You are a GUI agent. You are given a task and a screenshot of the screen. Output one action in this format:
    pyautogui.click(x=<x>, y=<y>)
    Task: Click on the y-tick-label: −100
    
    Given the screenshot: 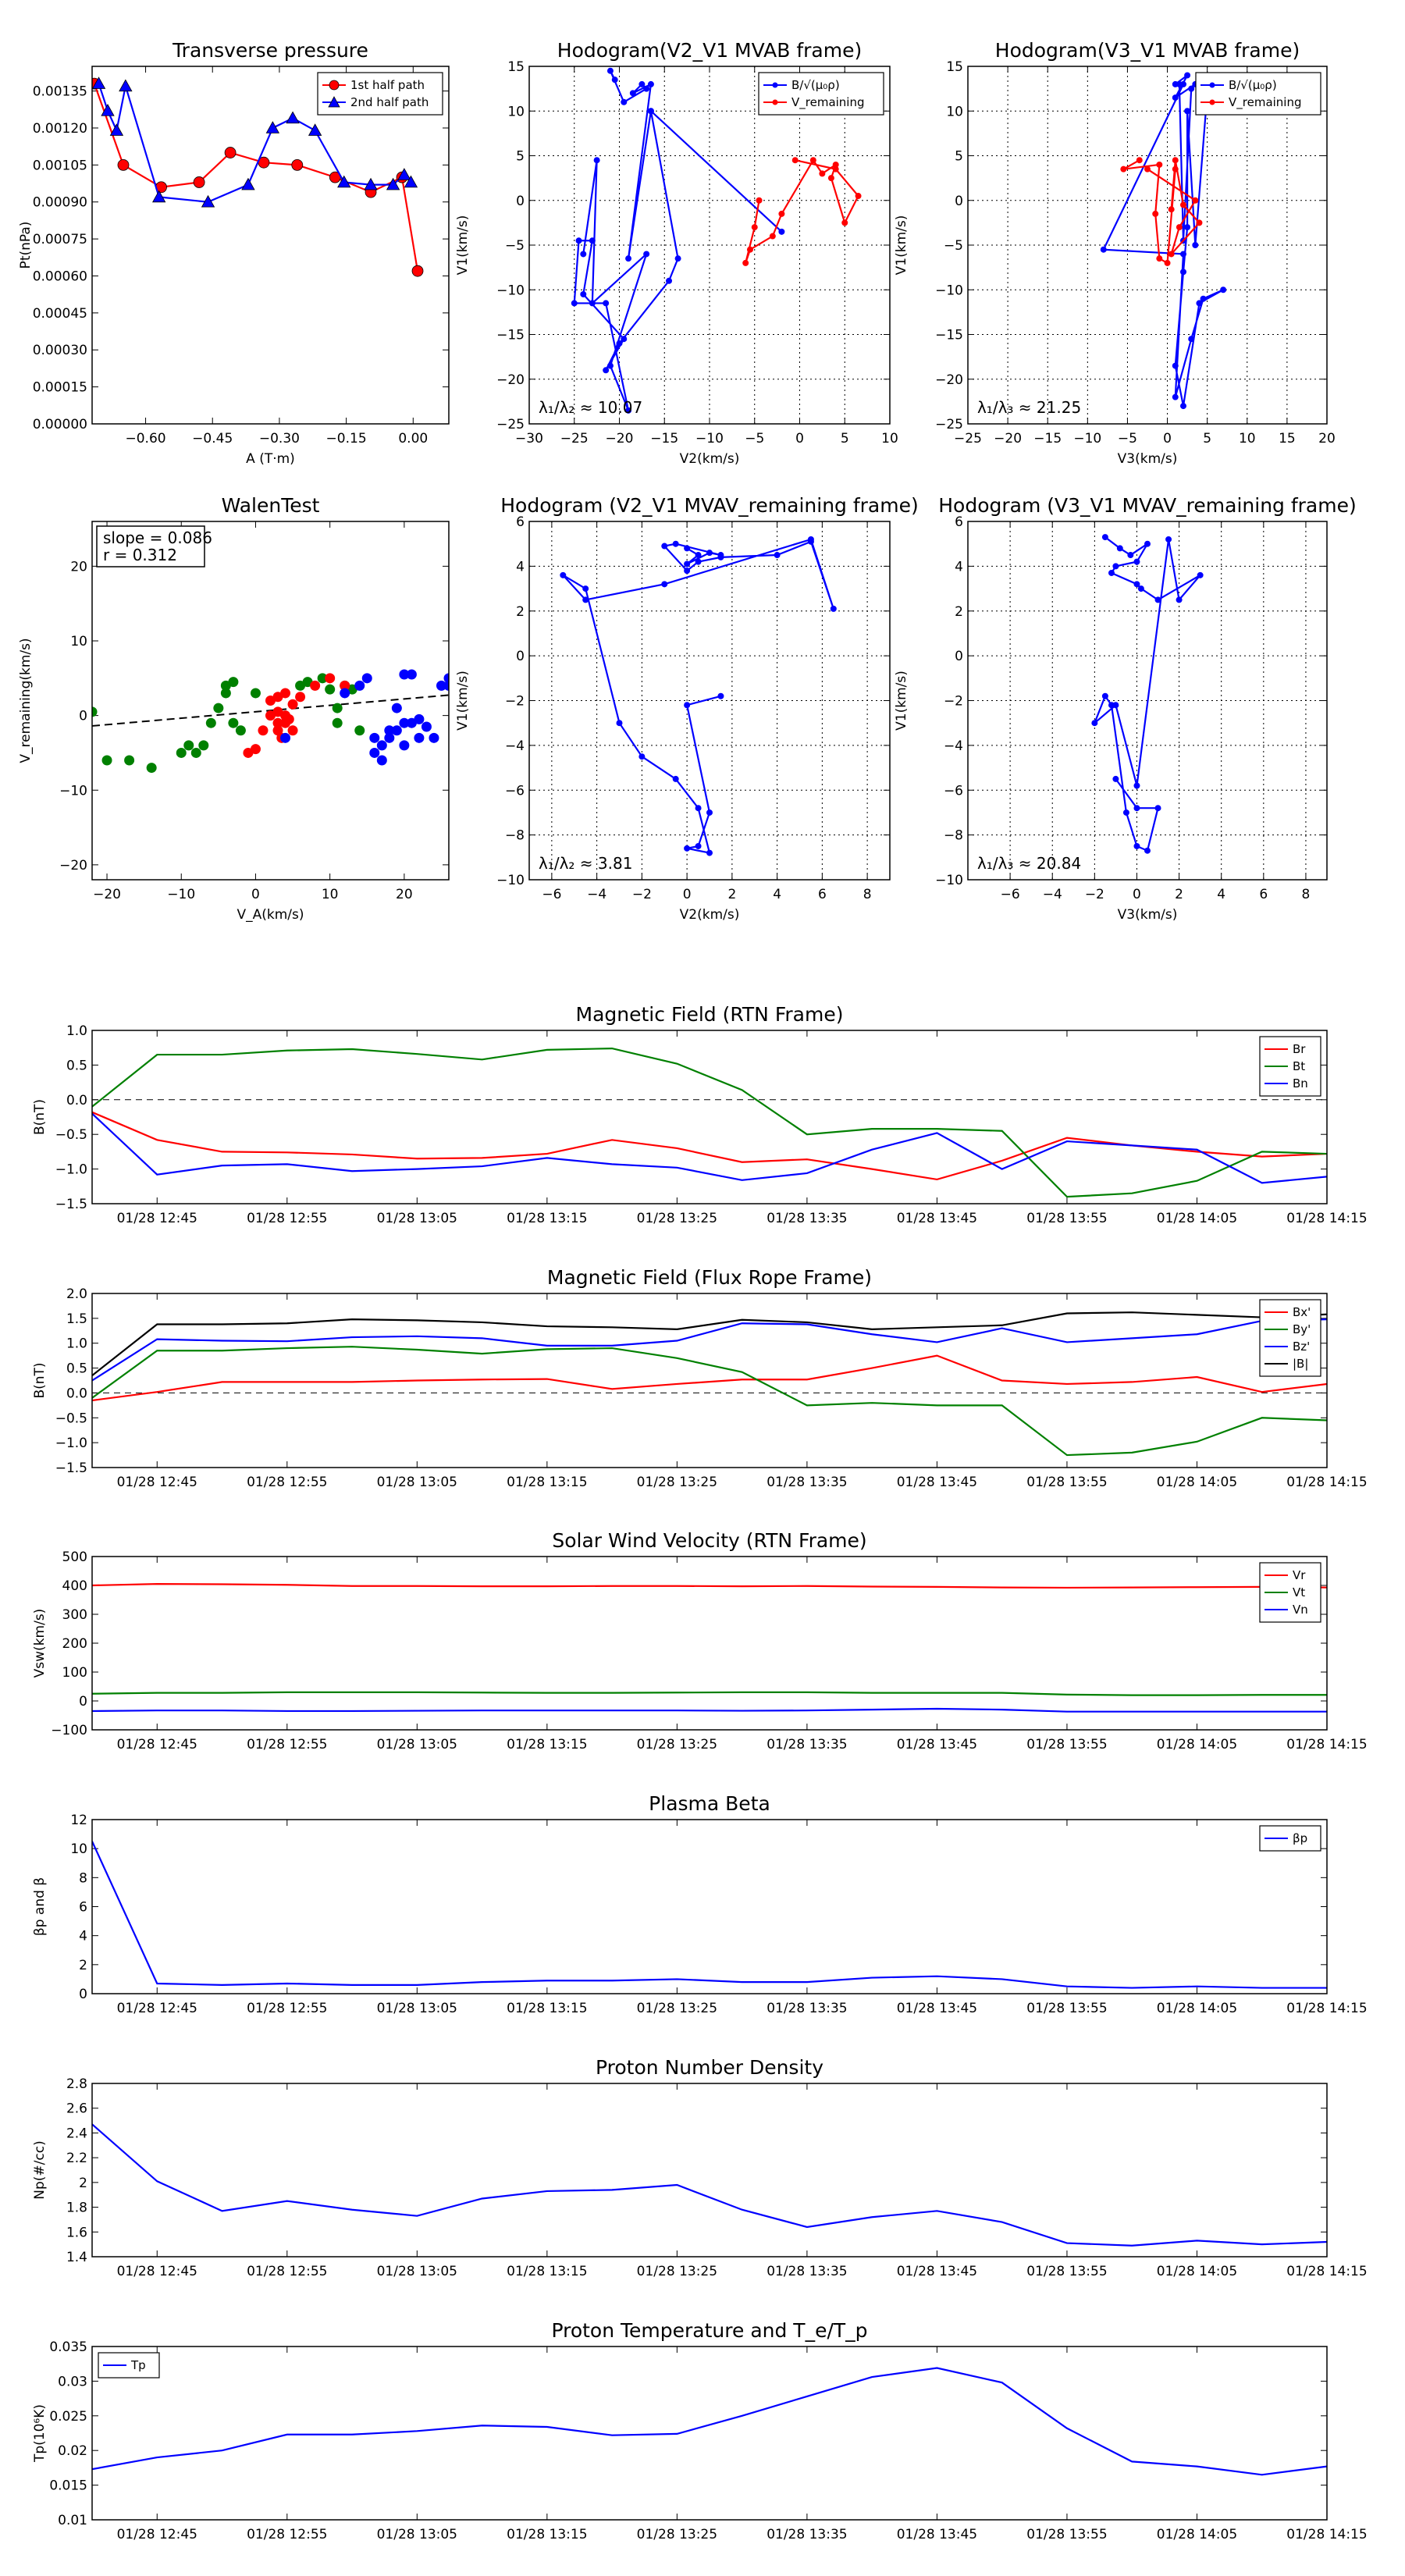 What is the action you would take?
    pyautogui.click(x=69, y=1730)
    